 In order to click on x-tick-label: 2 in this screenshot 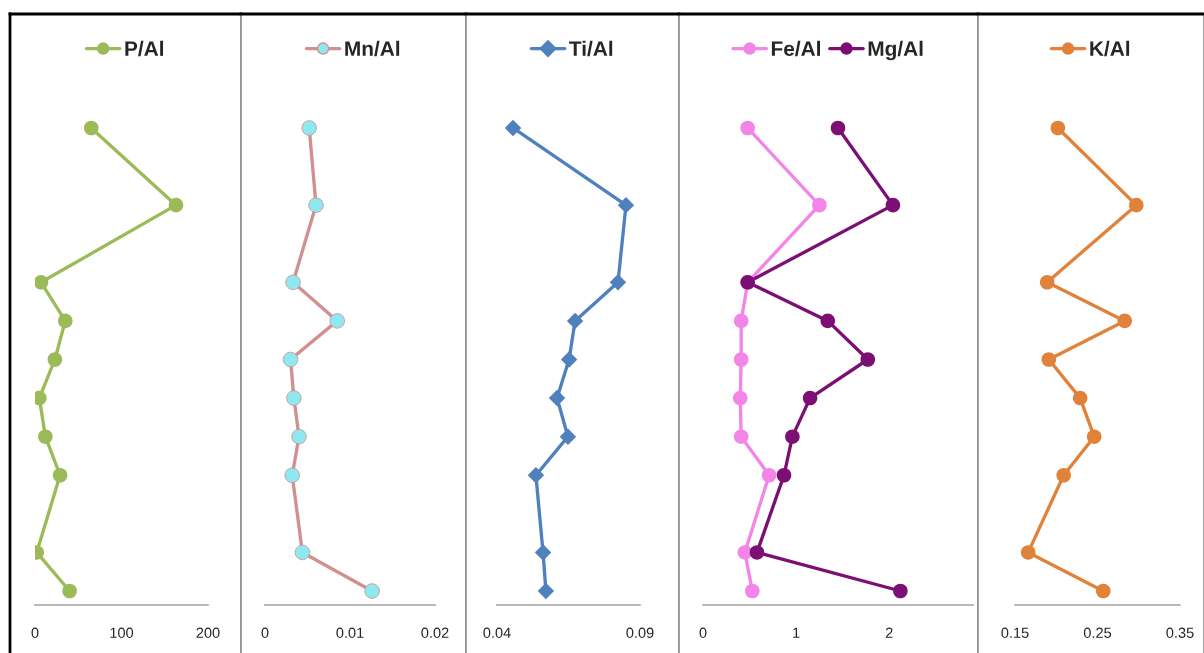, I will do `click(889, 632)`.